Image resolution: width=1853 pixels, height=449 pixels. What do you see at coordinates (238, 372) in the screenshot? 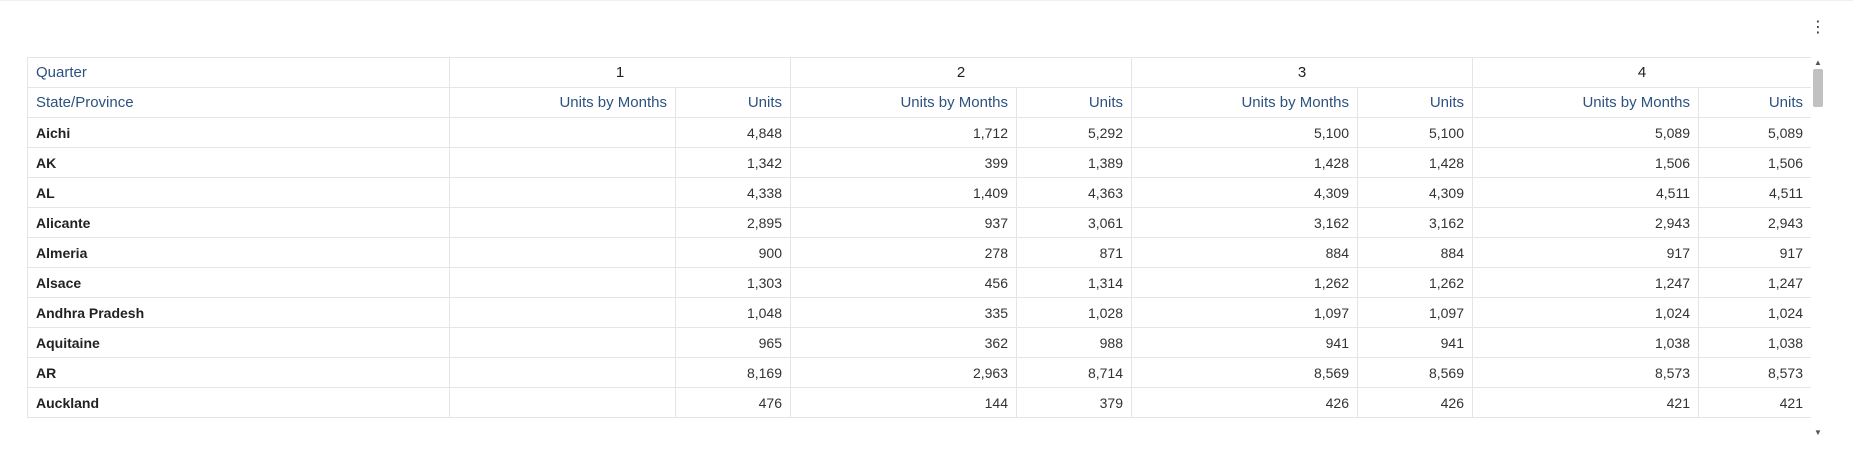
I see `state-cell: AR` at bounding box center [238, 372].